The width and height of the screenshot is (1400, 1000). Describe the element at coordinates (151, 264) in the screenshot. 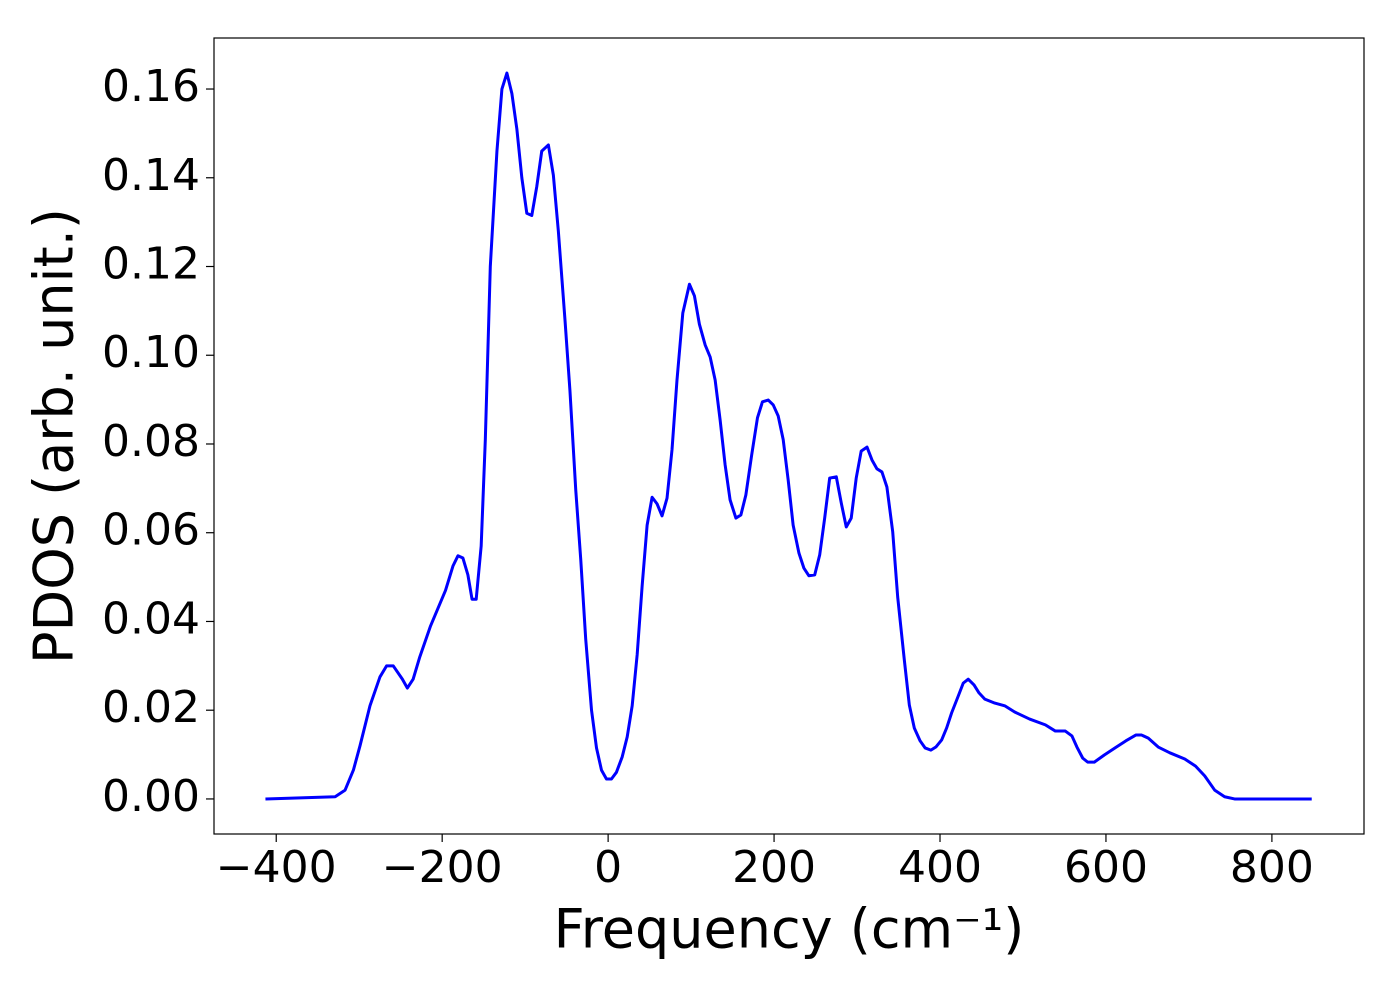

I see `y-tick-label: 0.12` at that location.